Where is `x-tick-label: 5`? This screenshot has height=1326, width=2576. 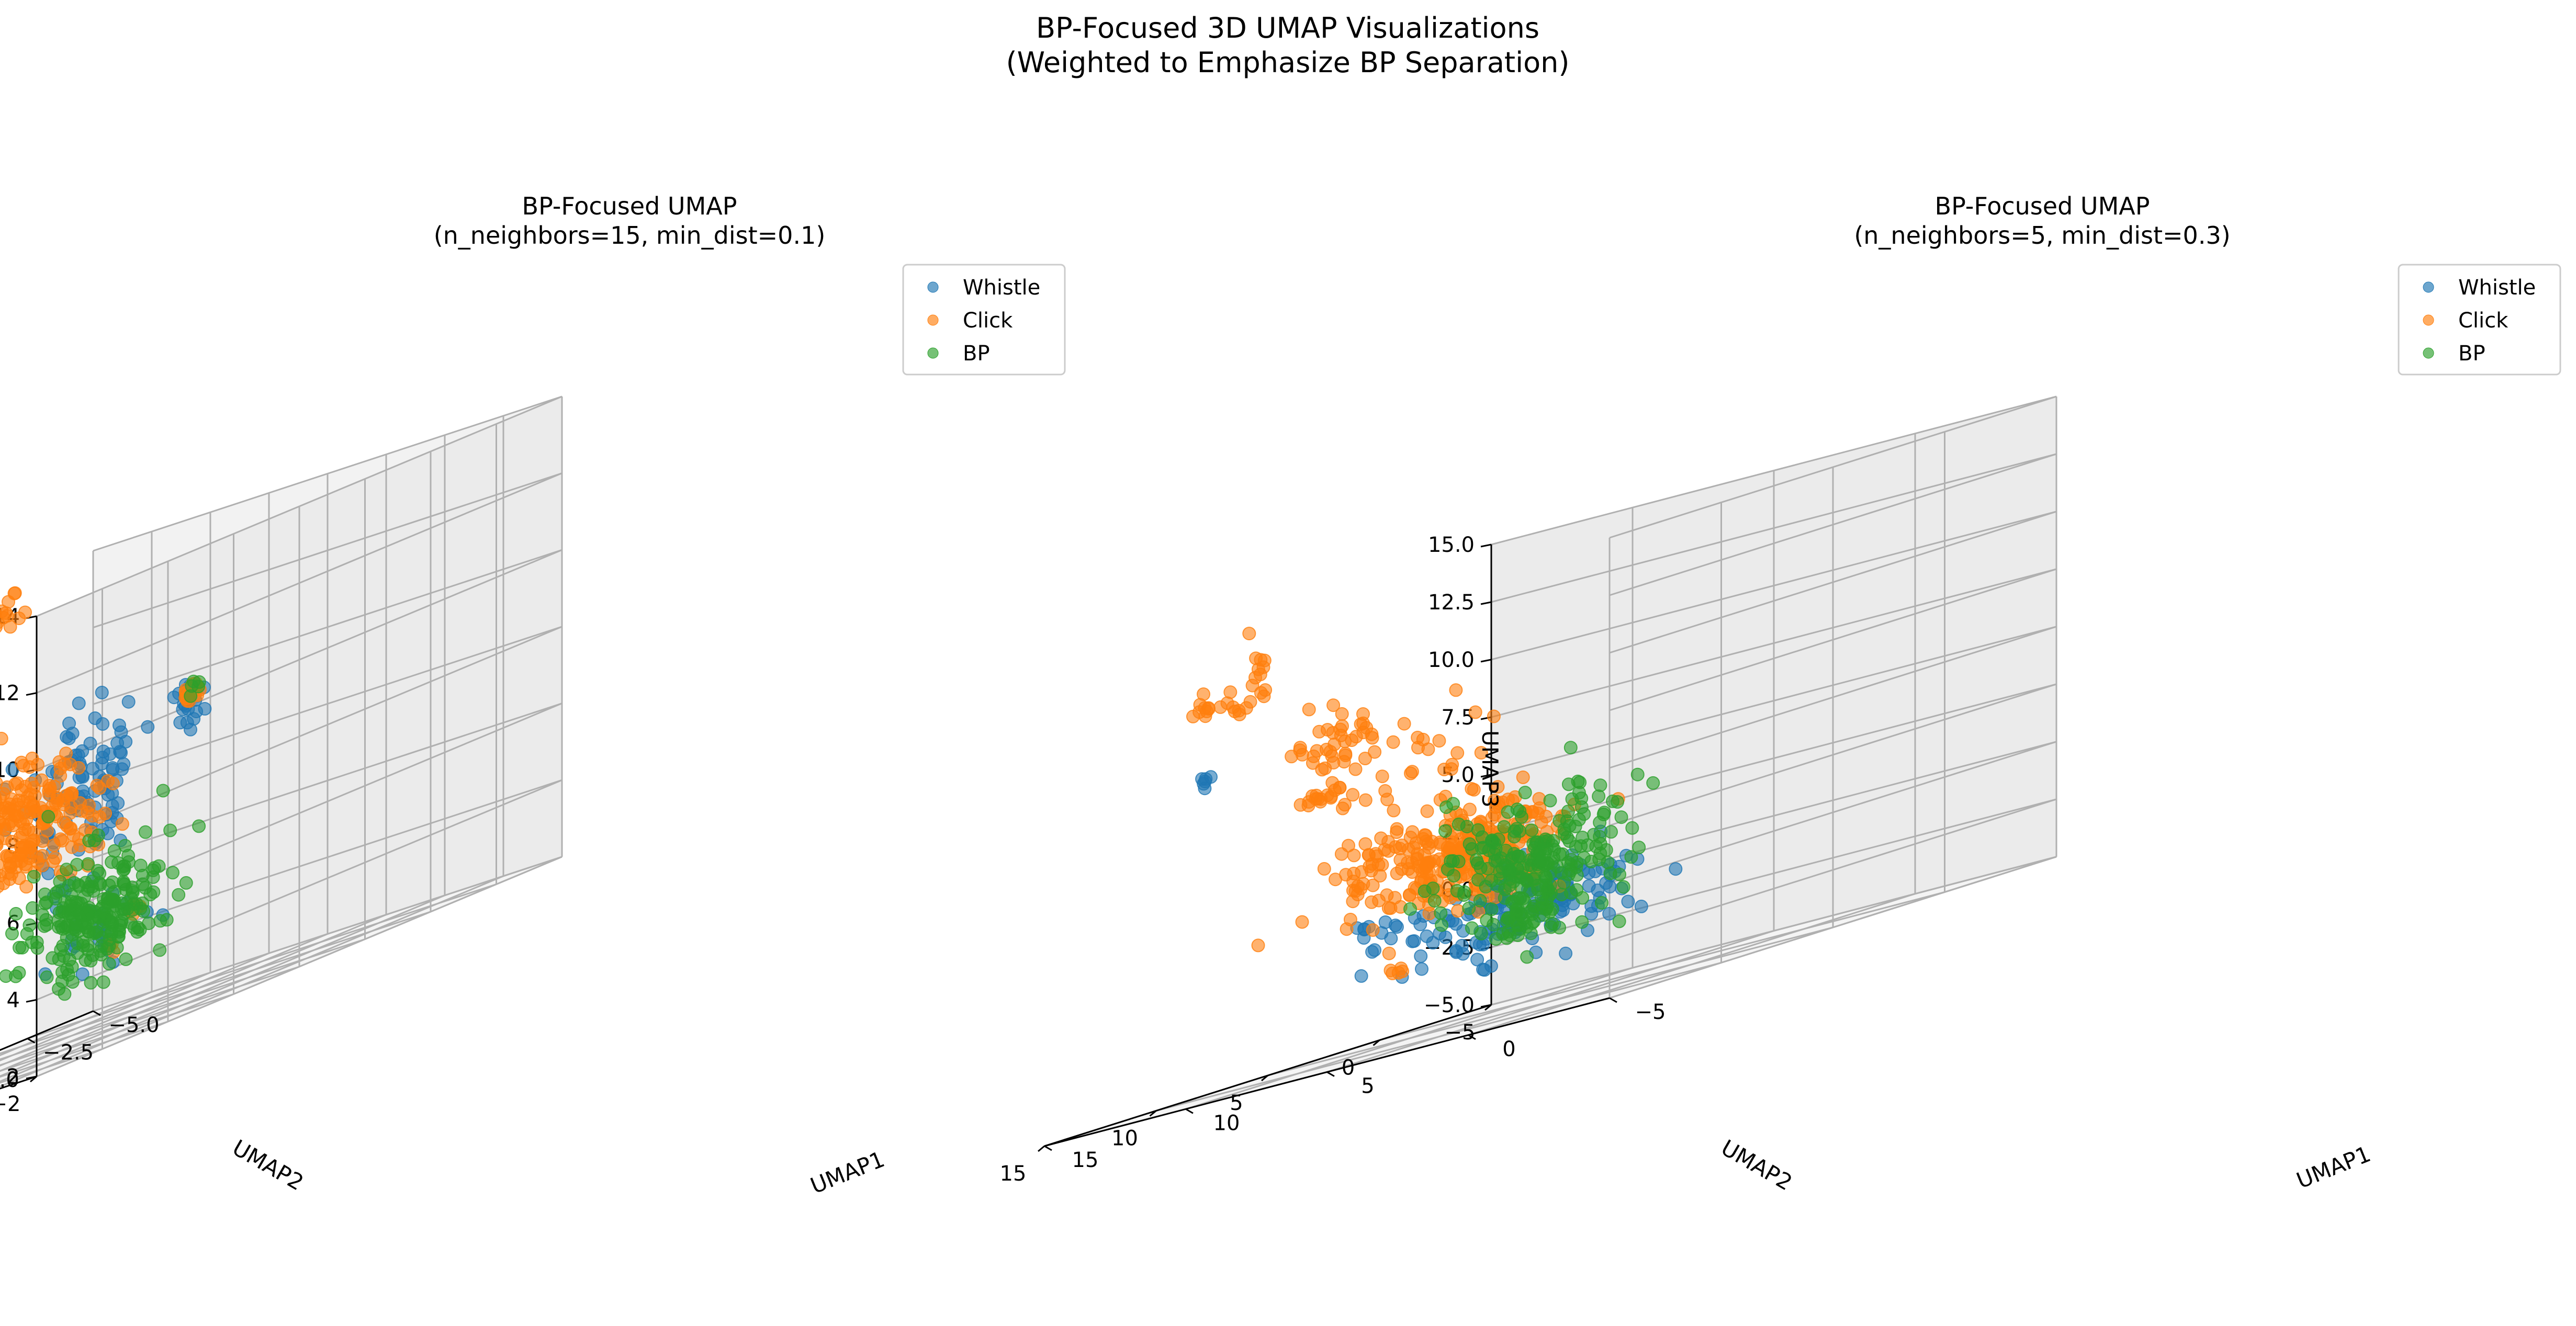 x-tick-label: 5 is located at coordinates (1367, 1086).